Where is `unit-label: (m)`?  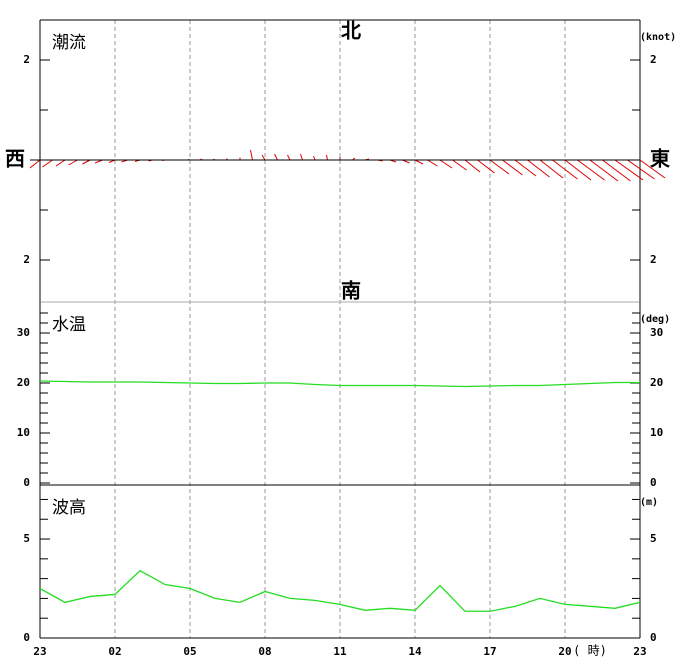 unit-label: (m) is located at coordinates (649, 502).